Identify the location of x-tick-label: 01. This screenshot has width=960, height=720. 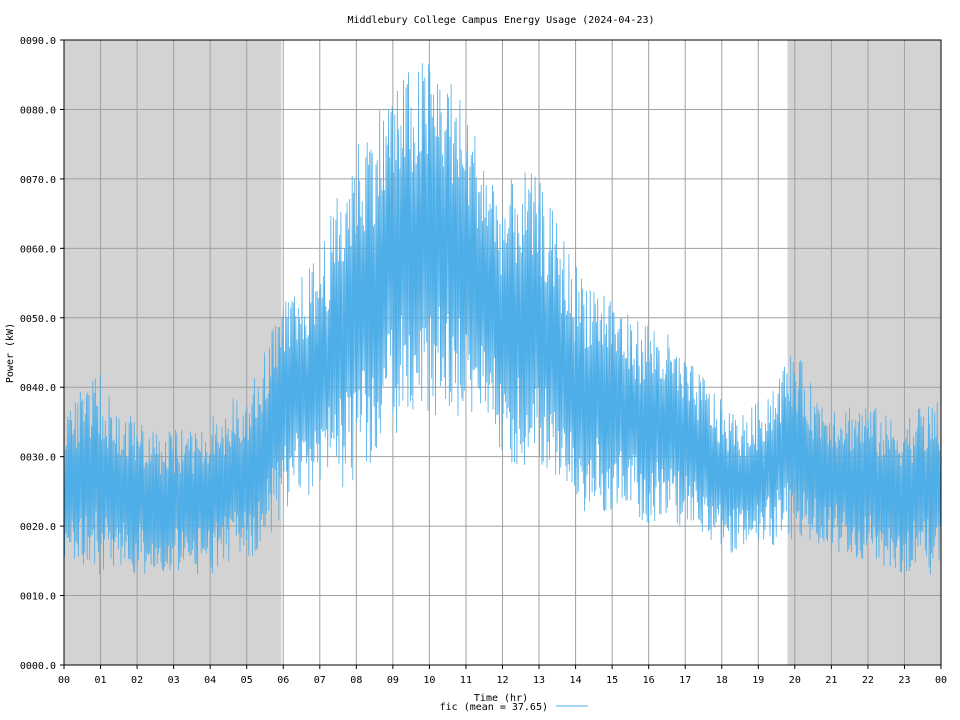
(101, 680).